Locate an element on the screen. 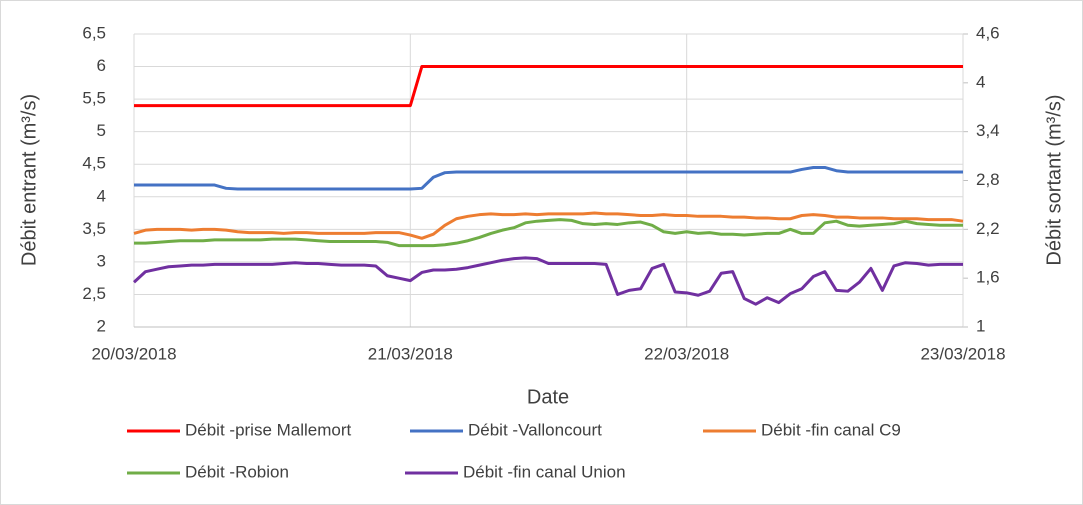 Image resolution: width=1083 pixels, height=505 pixels. y2-tick-label: 2,2 is located at coordinates (988, 228).